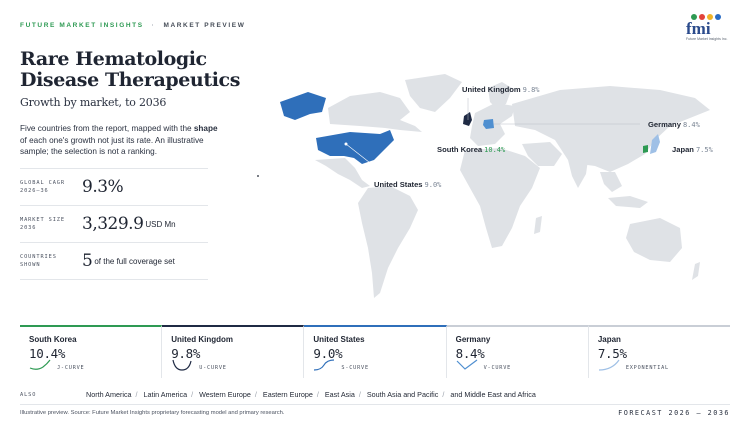  Describe the element at coordinates (233, 351) in the screenshot. I see `card-united-kingdom: United Kingdom 9.8% U-CURVE` at that location.